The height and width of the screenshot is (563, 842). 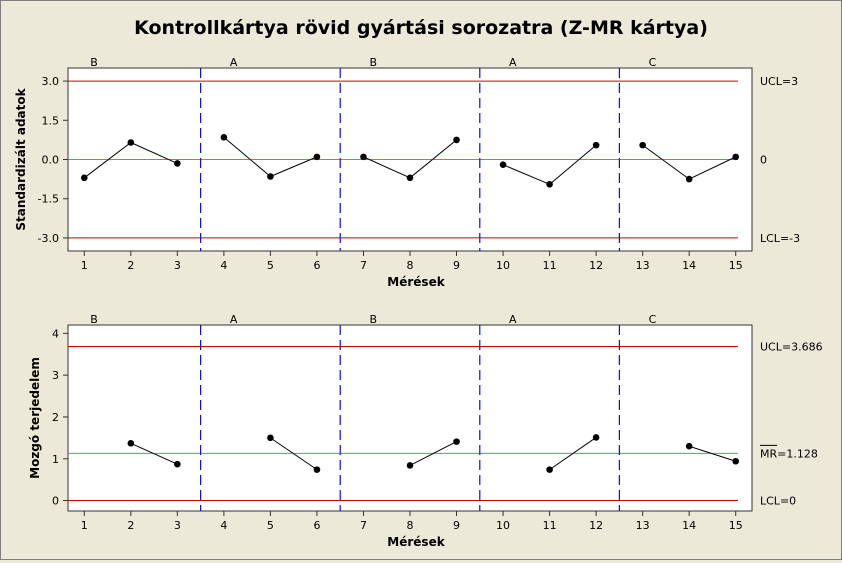 I want to click on limit-label: LCL=-3, so click(x=780, y=238).